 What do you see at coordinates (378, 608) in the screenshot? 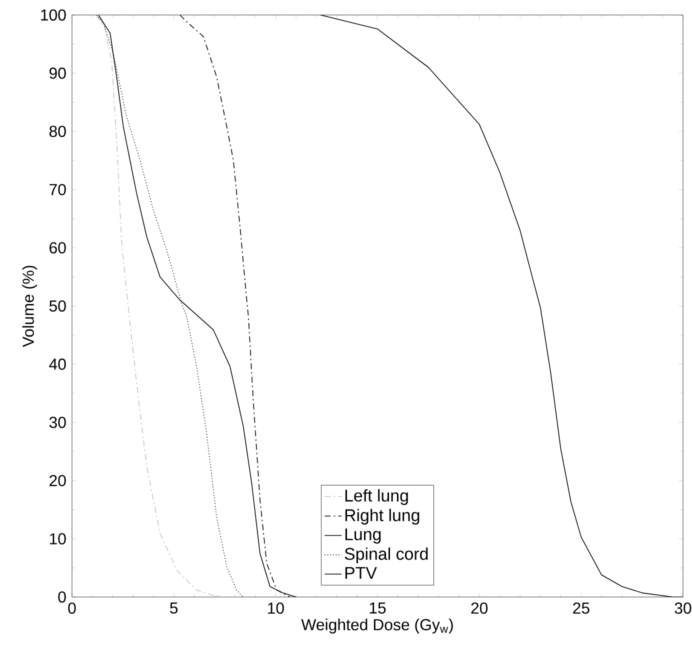
I see `x-tick-label: 15` at bounding box center [378, 608].